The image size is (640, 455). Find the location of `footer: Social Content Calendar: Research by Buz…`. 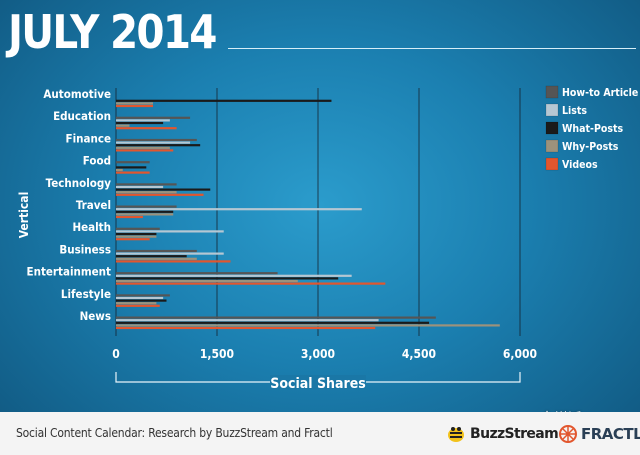

footer: Social Content Calendar: Research by Buz… is located at coordinates (320, 433).